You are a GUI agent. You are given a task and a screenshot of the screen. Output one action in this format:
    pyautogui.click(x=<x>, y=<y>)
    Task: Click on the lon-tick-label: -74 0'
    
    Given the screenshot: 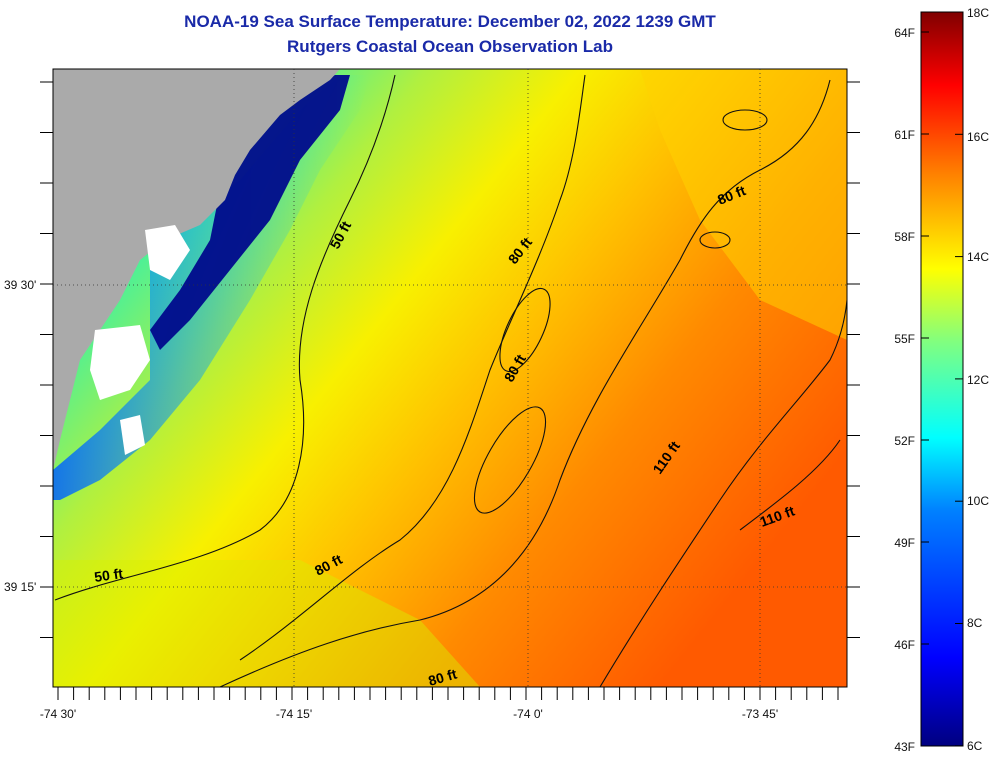 What is the action you would take?
    pyautogui.click(x=528, y=714)
    